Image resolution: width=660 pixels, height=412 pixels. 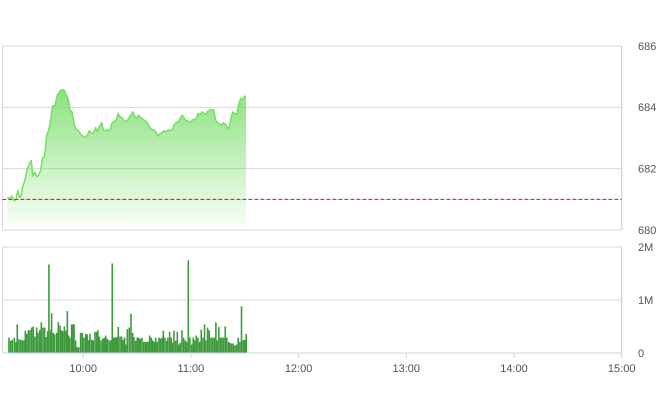 I want to click on y-tick-label: 2M, so click(x=646, y=248).